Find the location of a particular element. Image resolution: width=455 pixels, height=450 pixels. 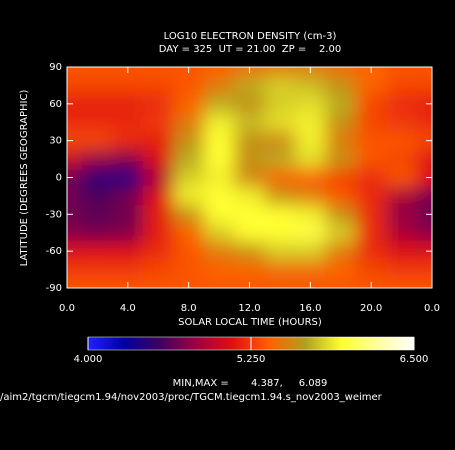

x-axis-label: SOLAR LOCAL TIME (HOURS) is located at coordinates (250, 322).